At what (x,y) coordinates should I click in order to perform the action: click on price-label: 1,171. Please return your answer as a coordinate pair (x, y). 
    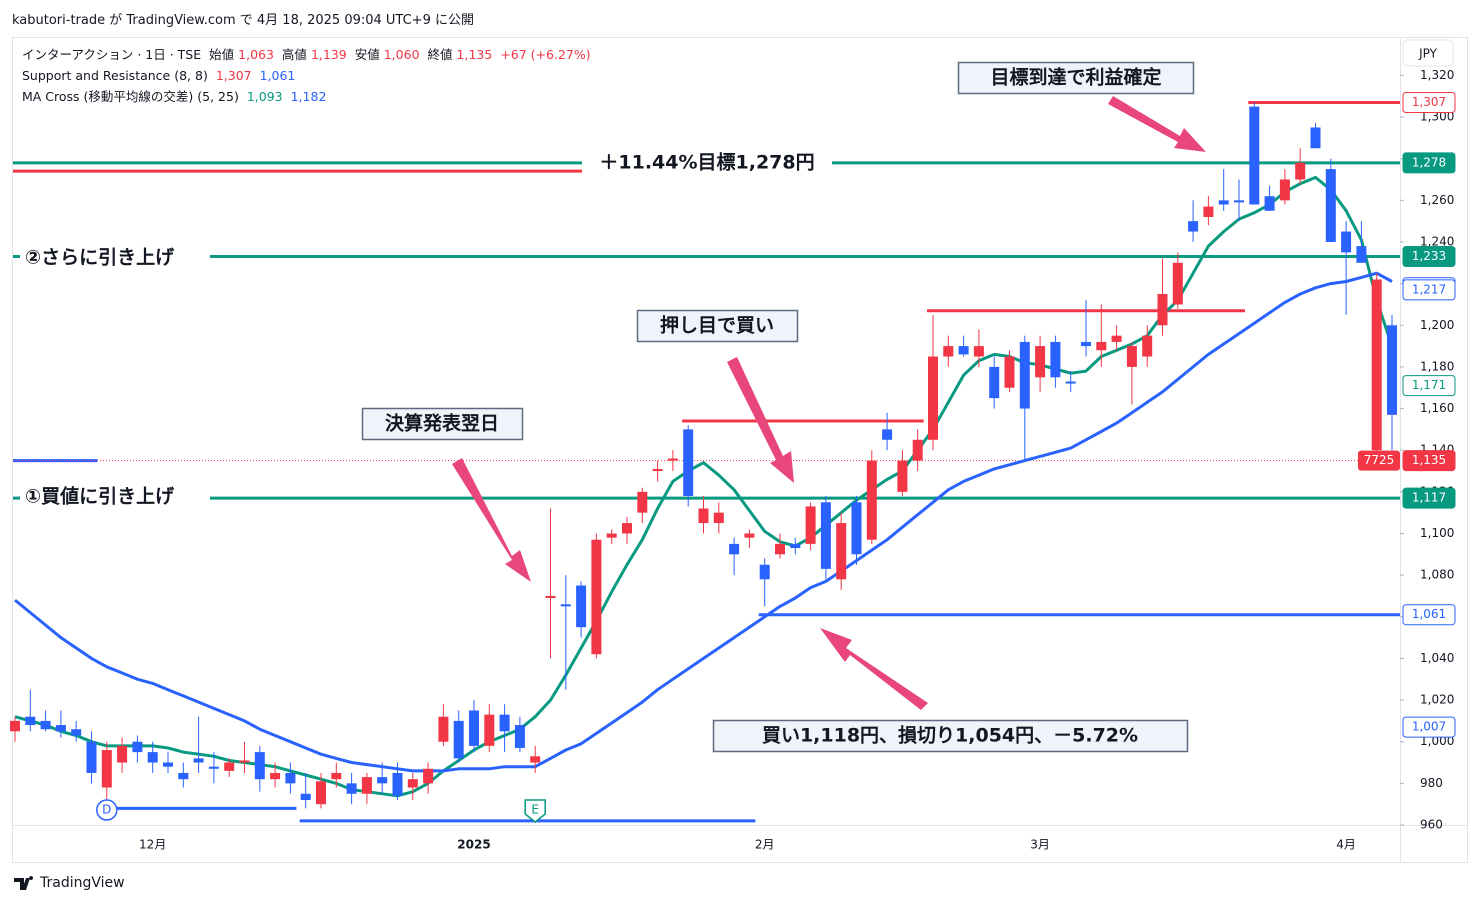
    Looking at the image, I should click on (1429, 385).